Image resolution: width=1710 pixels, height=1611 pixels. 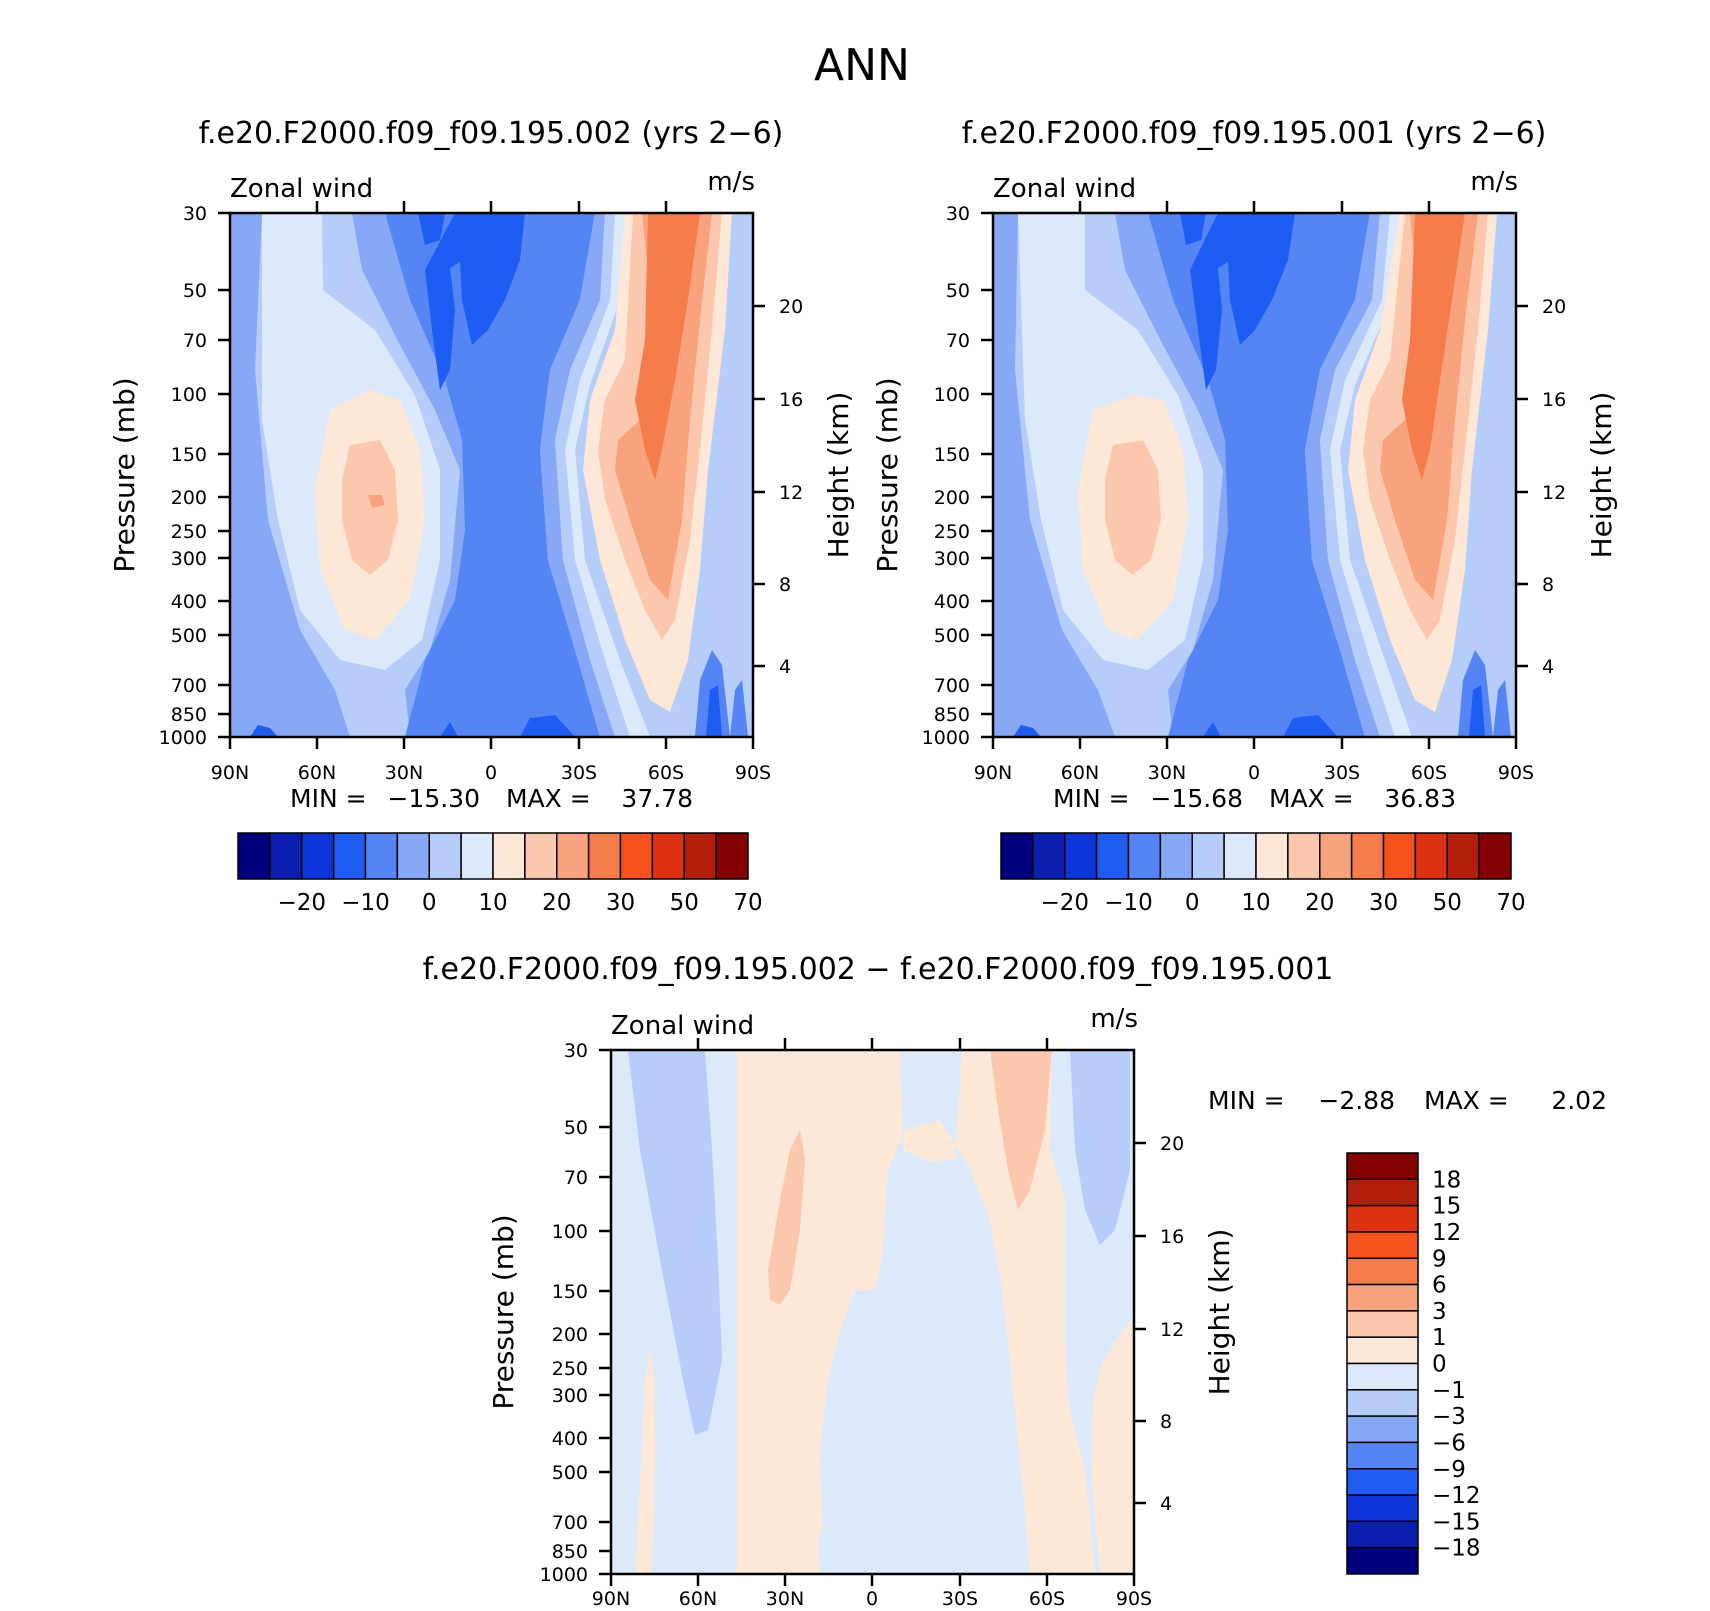 What do you see at coordinates (684, 903) in the screenshot?
I see `colorbar-label: 50` at bounding box center [684, 903].